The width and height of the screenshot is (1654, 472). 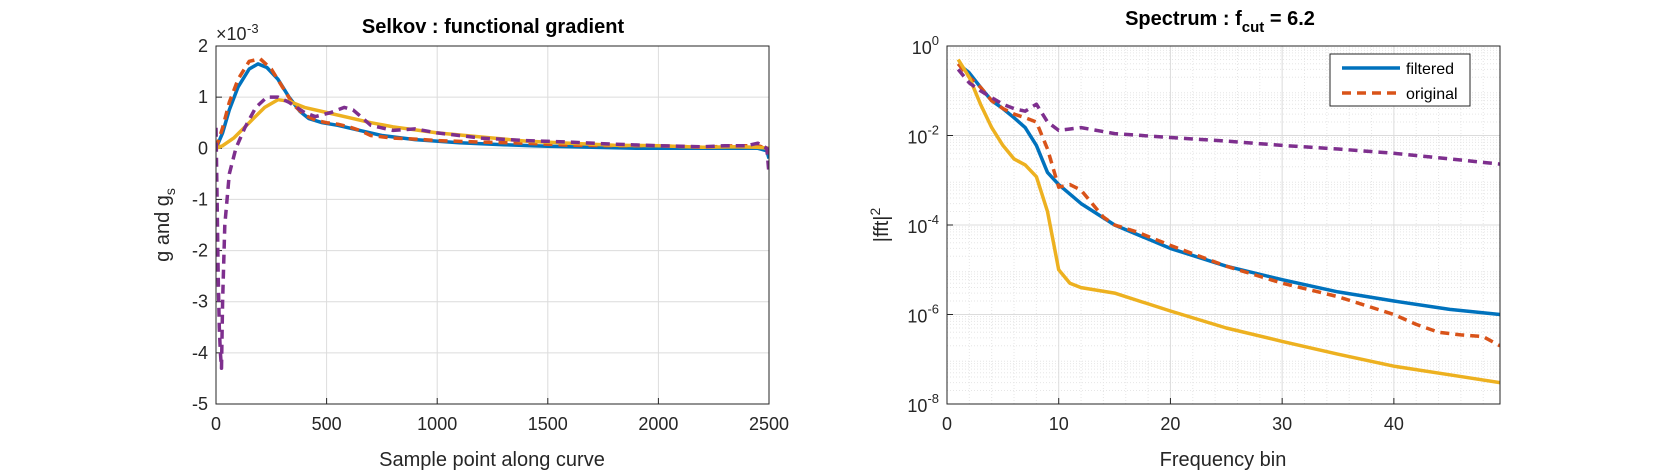 What do you see at coordinates (437, 424) in the screenshot?
I see `x-tick-label: 1000` at bounding box center [437, 424].